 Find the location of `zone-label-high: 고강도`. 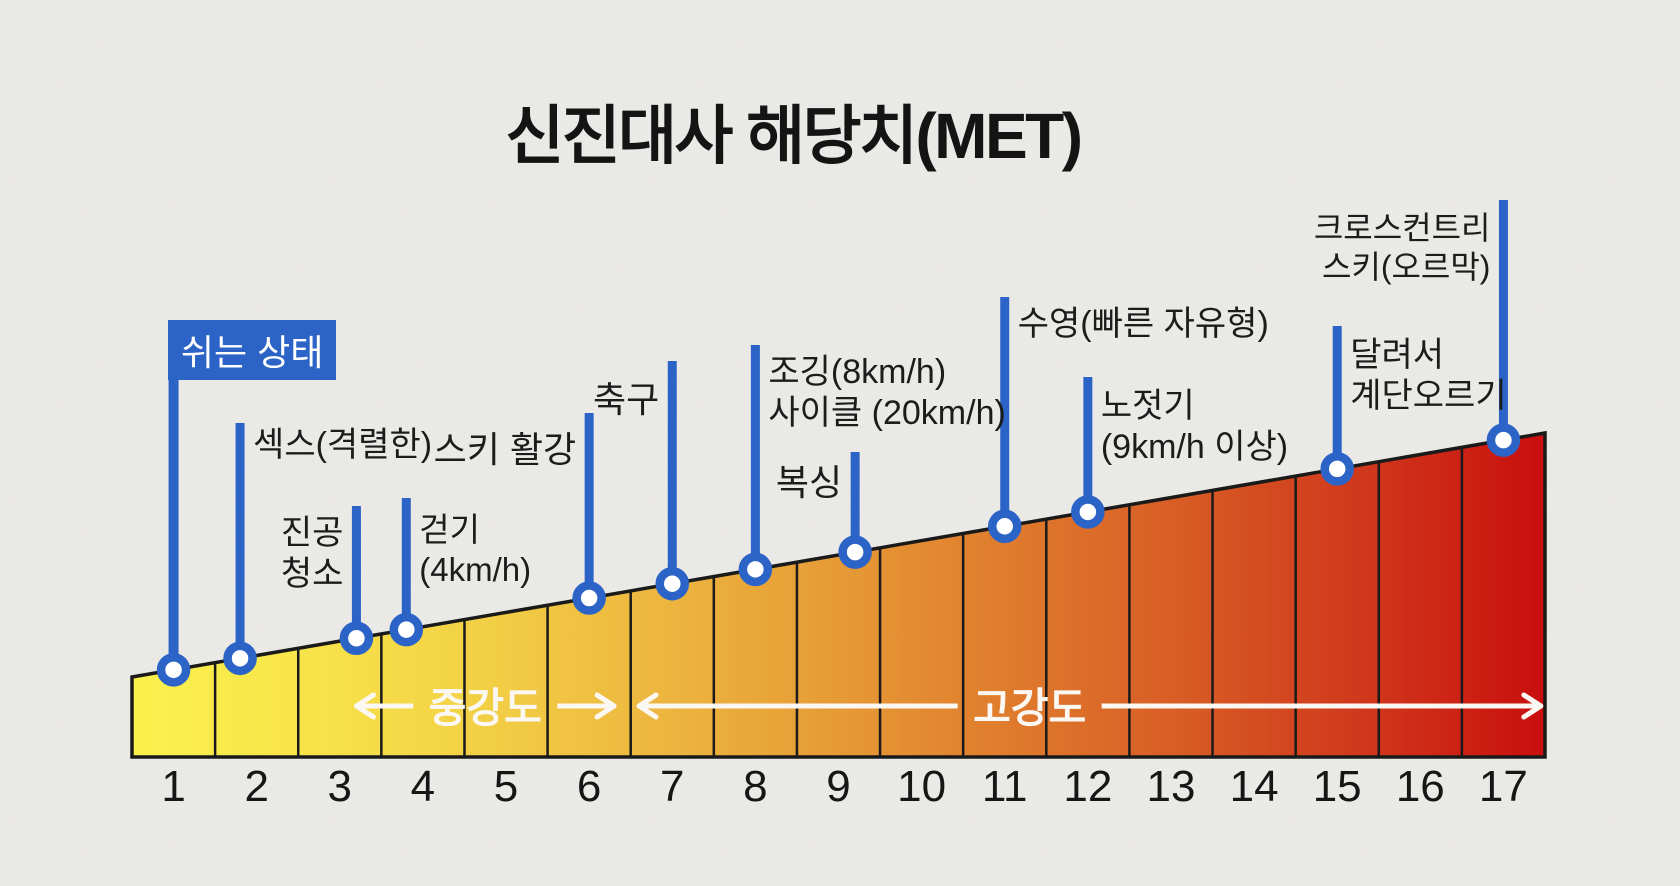

zone-label-high: 고강도 is located at coordinates (1029, 708).